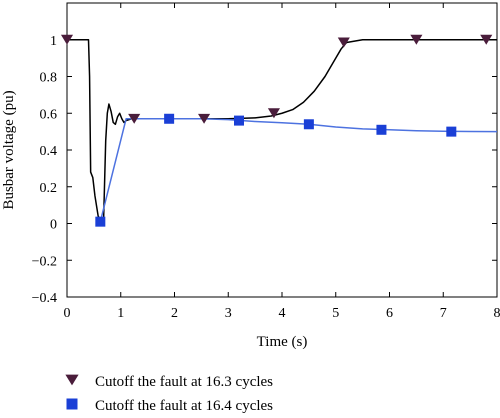 The height and width of the screenshot is (418, 500). Describe the element at coordinates (44, 298) in the screenshot. I see `y-tick-label: −0.4` at that location.